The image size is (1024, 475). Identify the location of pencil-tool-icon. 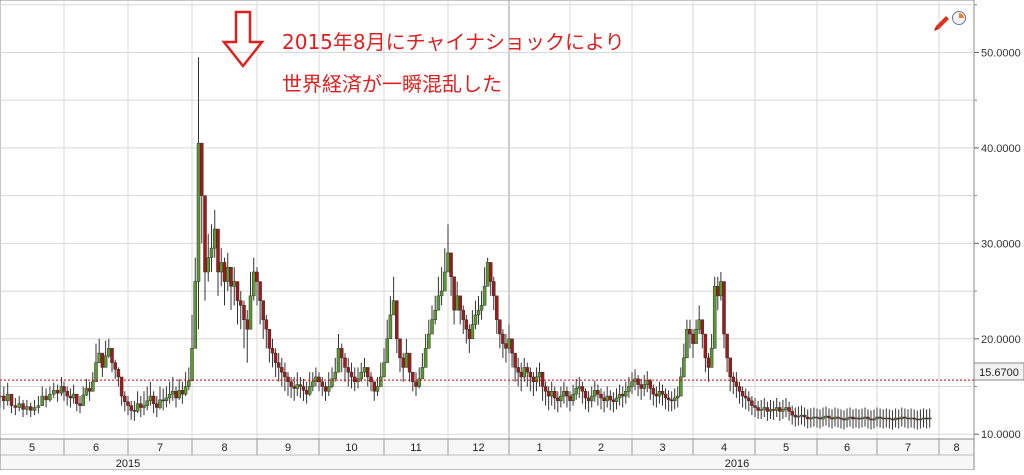
(941, 23).